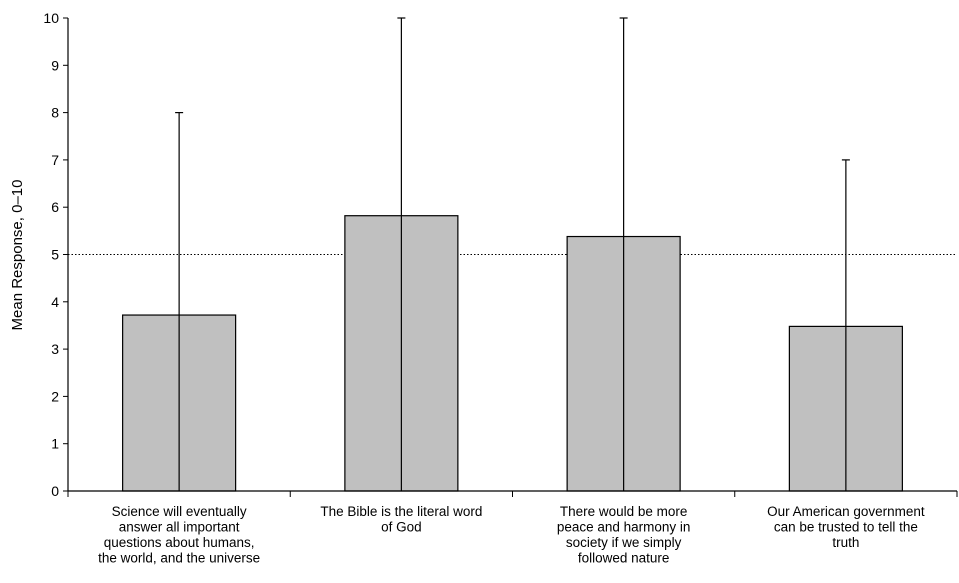 Image resolution: width=959 pixels, height=583 pixels. Describe the element at coordinates (55, 207) in the screenshot. I see `y-tick-label: 6` at that location.